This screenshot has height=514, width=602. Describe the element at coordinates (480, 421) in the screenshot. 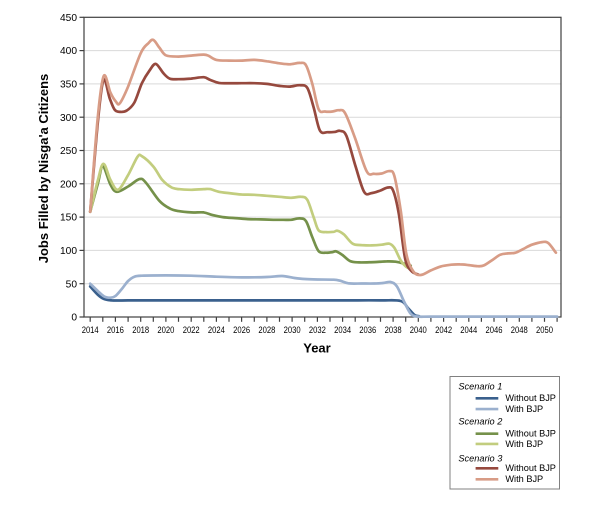

I see `svg-text: Scenario 2` at that location.